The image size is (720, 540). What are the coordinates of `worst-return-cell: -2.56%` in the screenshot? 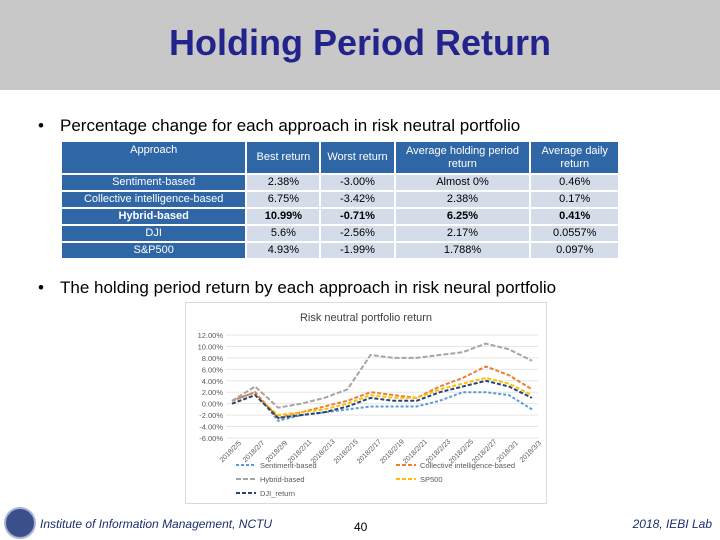 It's located at (357, 233).